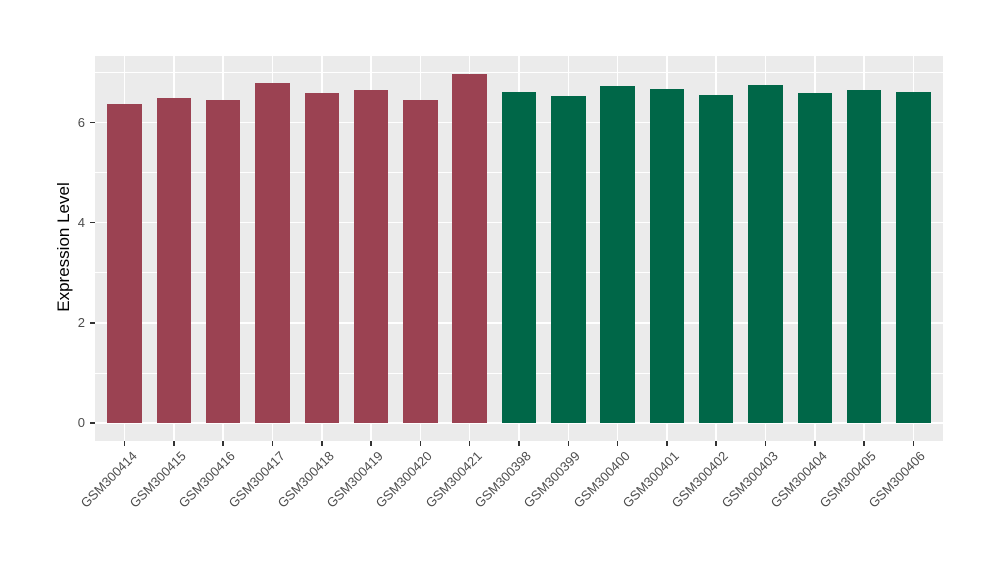  I want to click on bar-GSM300400, so click(617, 254).